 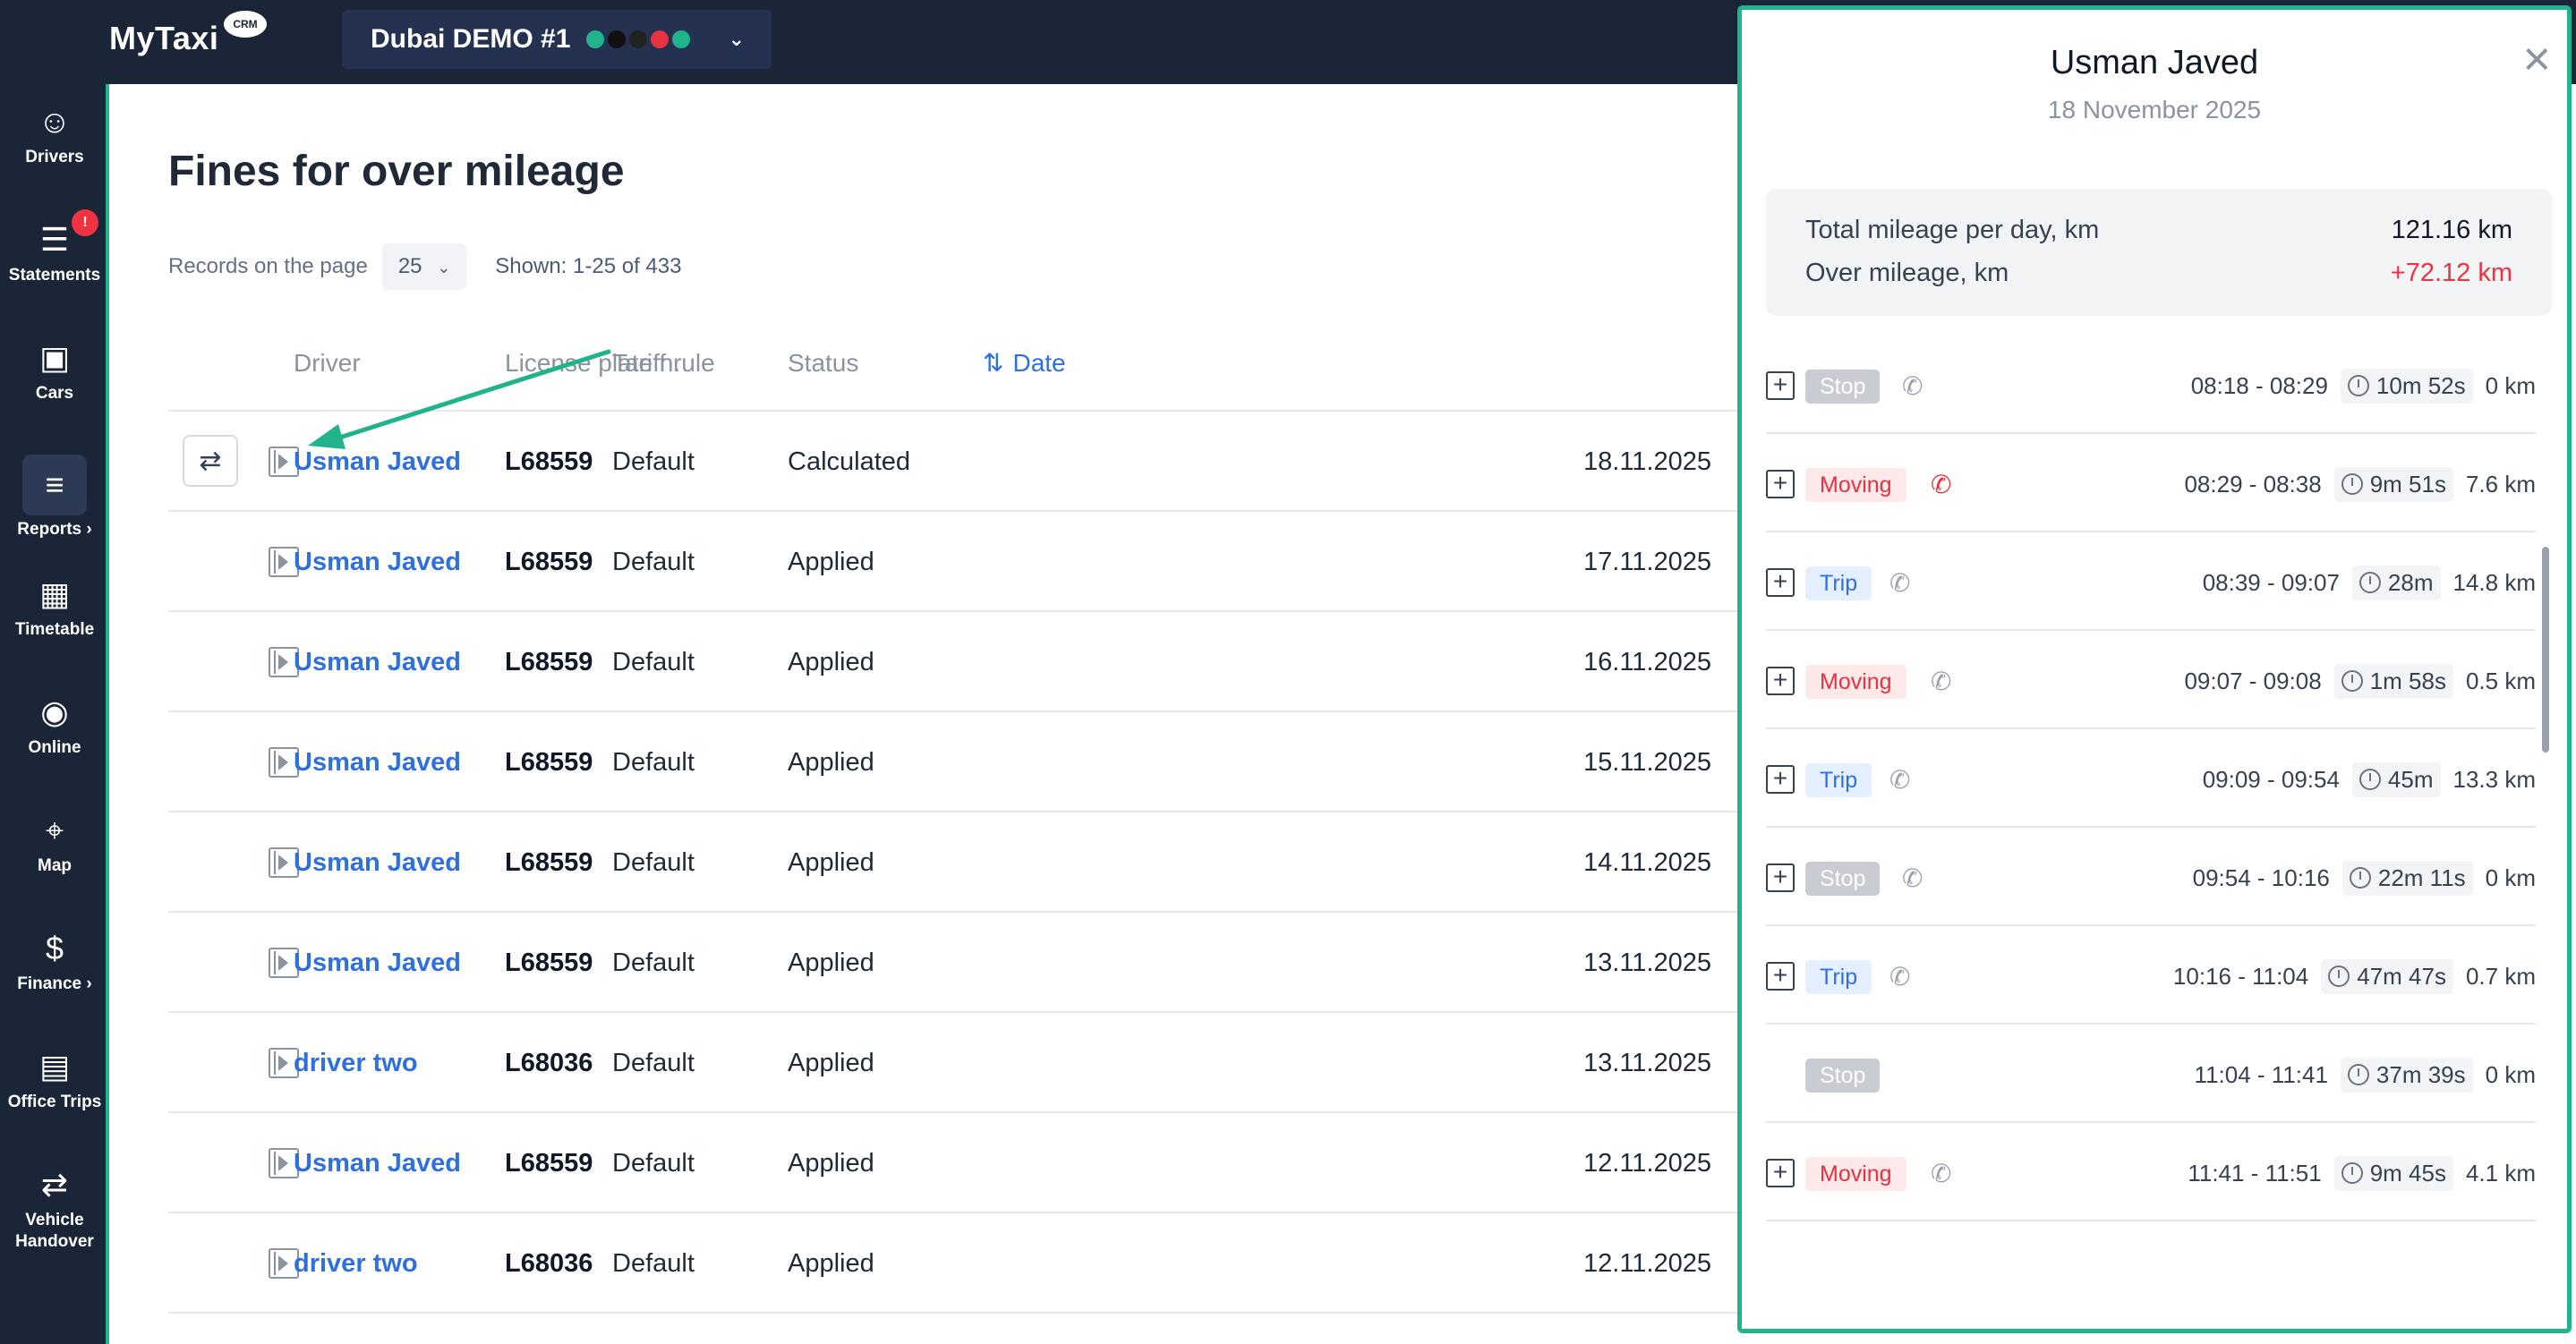 I want to click on segment-row: + Moving ✆ 09:07 - 09:08 1m 58s 0.5 km, so click(x=2151, y=680).